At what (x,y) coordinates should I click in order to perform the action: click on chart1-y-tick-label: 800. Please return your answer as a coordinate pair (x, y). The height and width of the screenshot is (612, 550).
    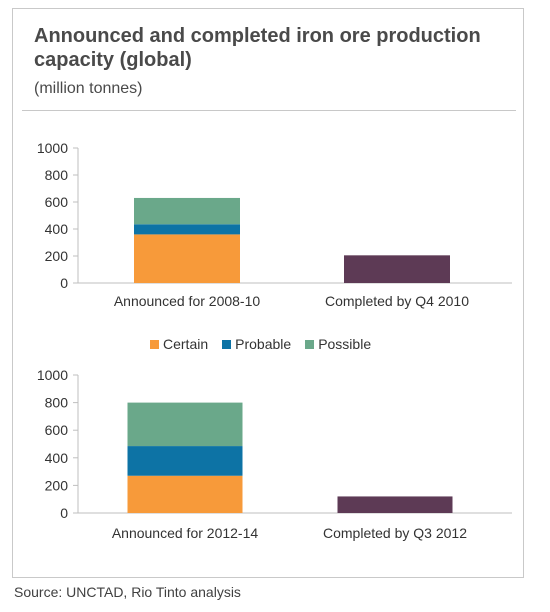
    Looking at the image, I should click on (57, 175).